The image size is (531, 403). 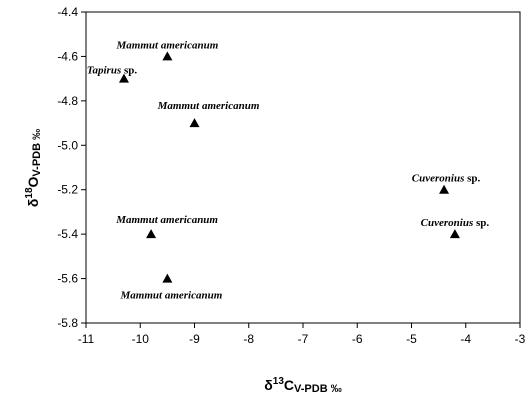 I want to click on x-axis-title: δ13CV-PDB ‰, so click(x=302, y=385).